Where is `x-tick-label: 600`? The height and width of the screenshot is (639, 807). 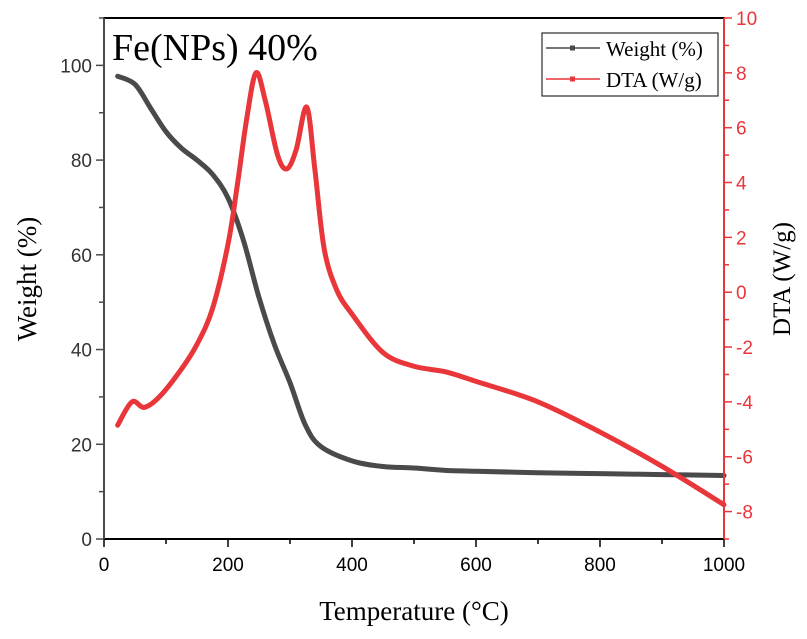
x-tick-label: 600 is located at coordinates (476, 565).